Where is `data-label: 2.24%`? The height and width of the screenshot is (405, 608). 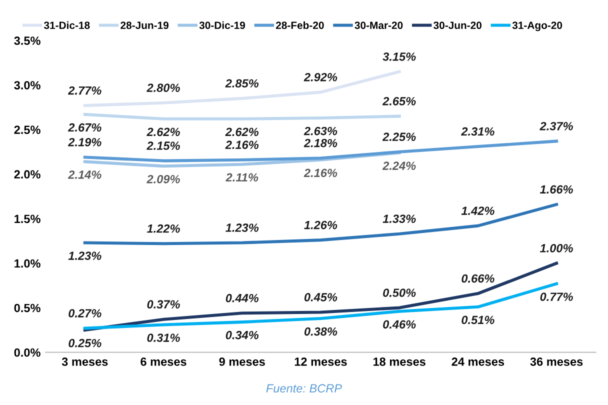 data-label: 2.24% is located at coordinates (399, 166).